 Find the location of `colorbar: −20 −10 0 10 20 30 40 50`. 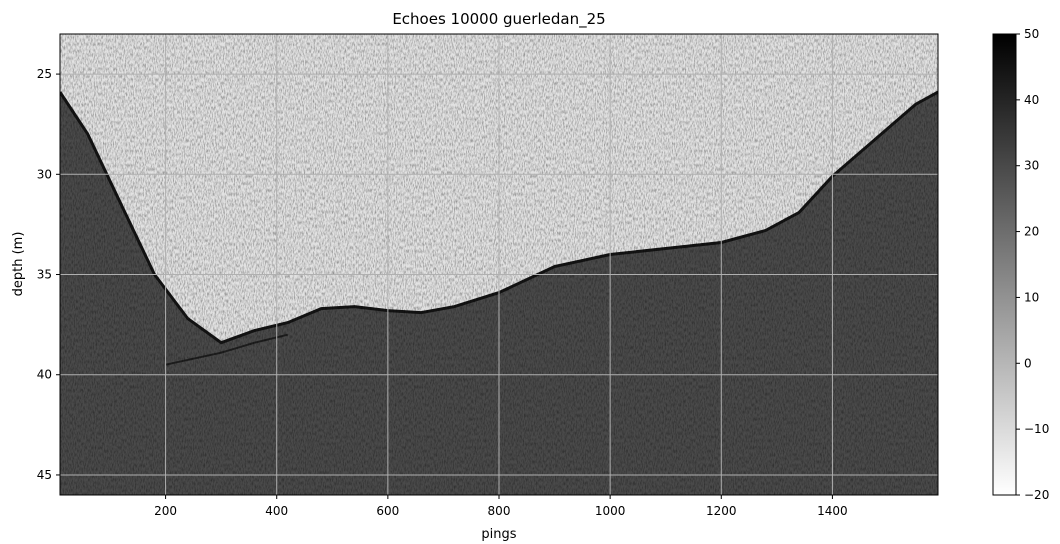

colorbar: −20 −10 0 10 20 30 40 50 is located at coordinates (1021, 264).